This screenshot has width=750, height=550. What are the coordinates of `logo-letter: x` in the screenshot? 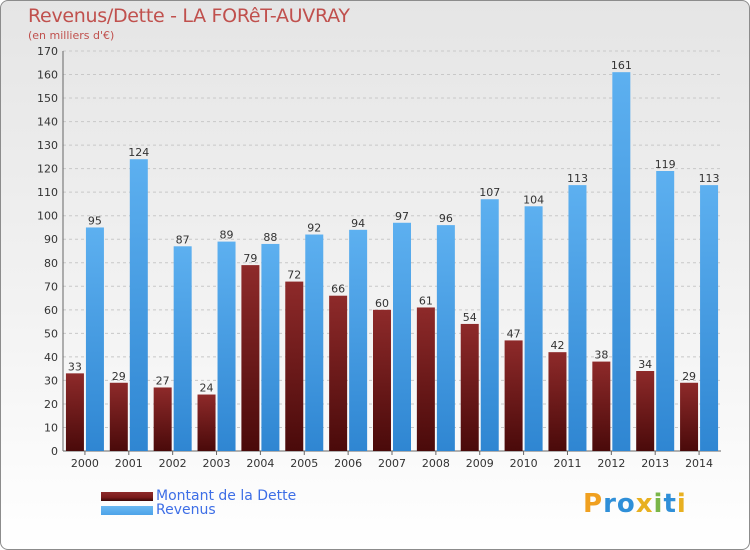 It's located at (644, 504).